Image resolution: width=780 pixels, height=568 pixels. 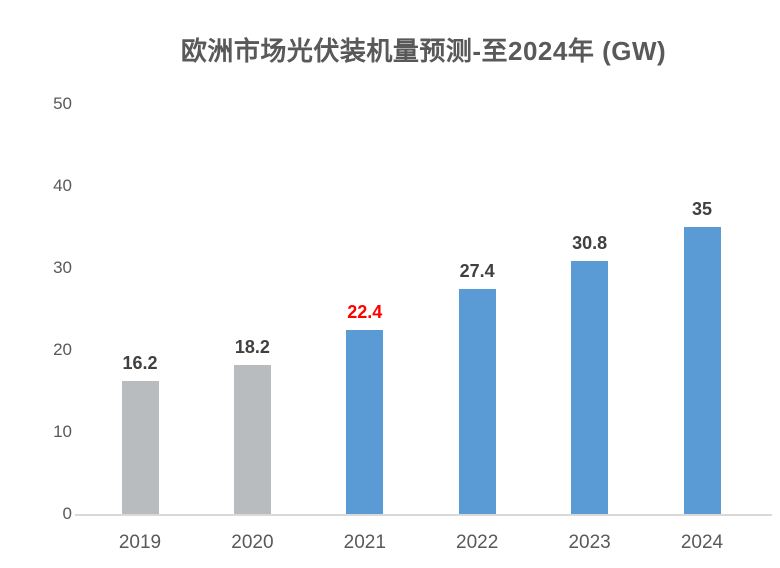 I want to click on bar-2019, so click(x=140, y=447).